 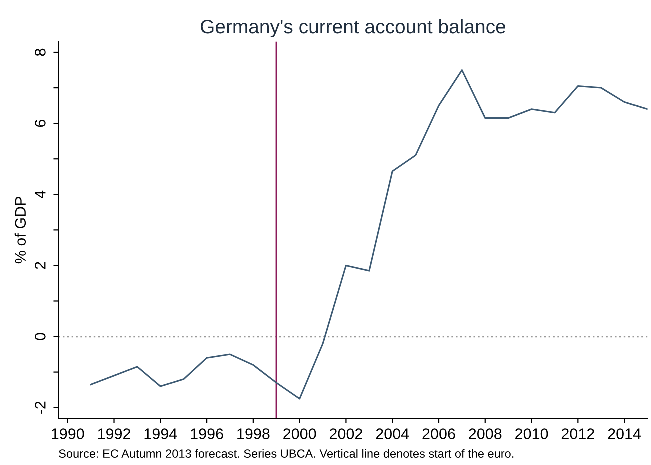 I want to click on y-axis-title: % of GDP, so click(x=20, y=230).